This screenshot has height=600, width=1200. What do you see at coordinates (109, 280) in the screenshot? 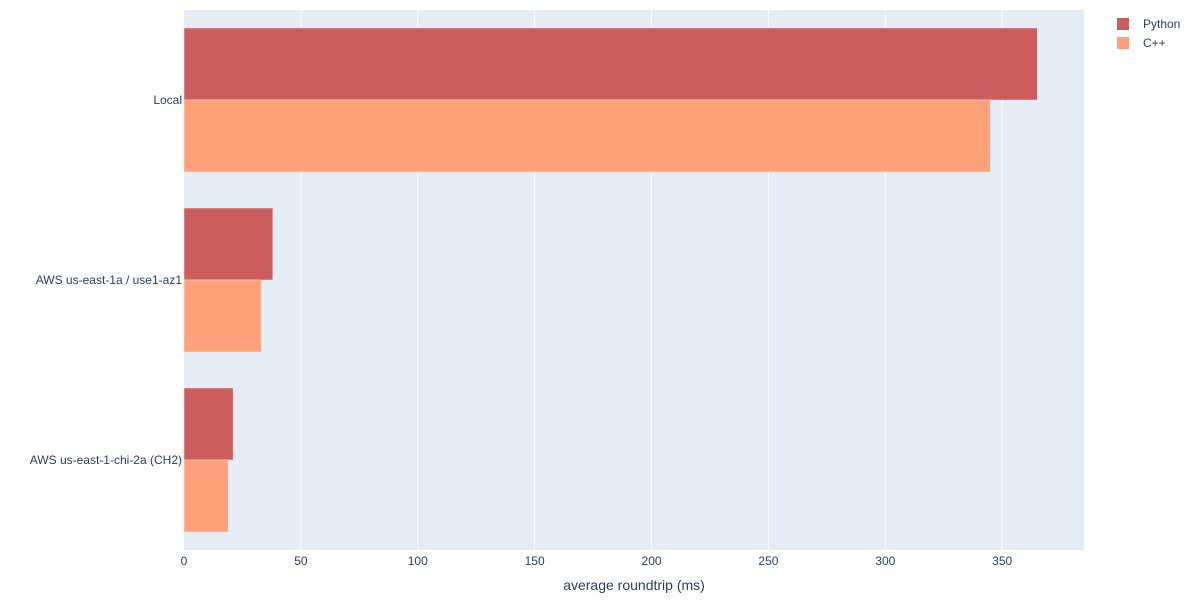
I see `y-tick-label: AWS us-east-1a / use1-az1` at bounding box center [109, 280].